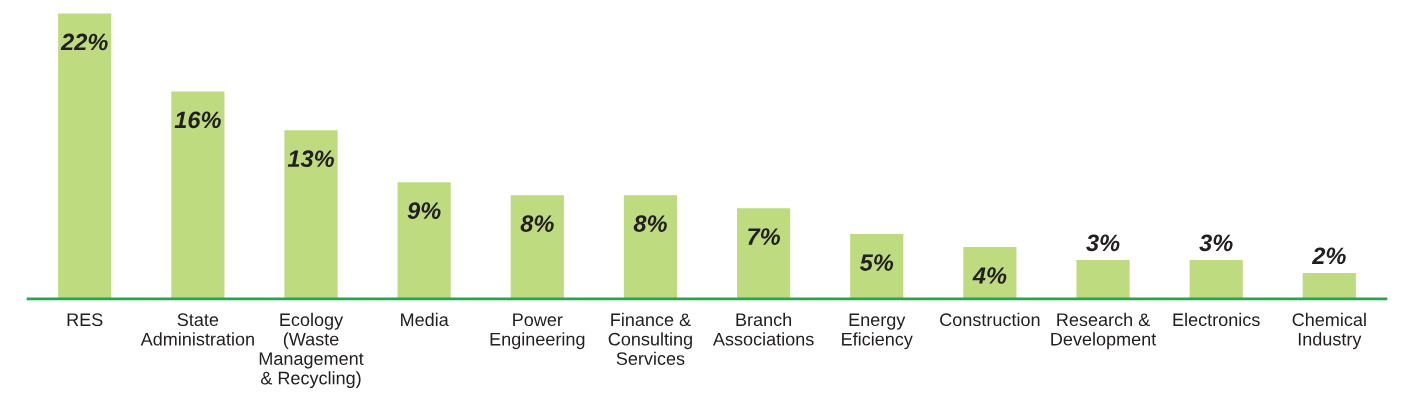 This screenshot has width=1407, height=404. What do you see at coordinates (876, 262) in the screenshot?
I see `data-label: 5%` at bounding box center [876, 262].